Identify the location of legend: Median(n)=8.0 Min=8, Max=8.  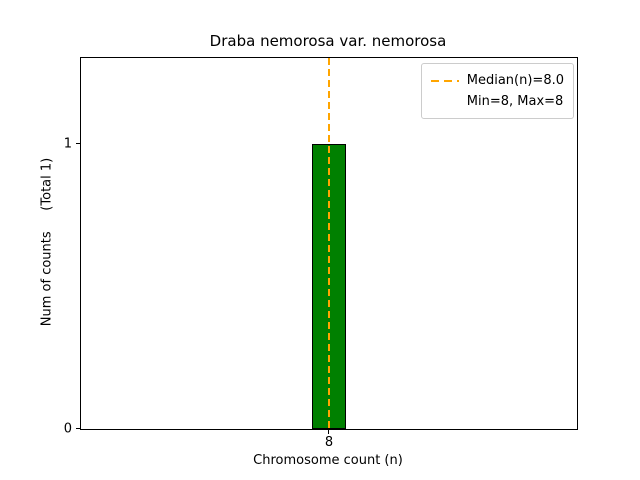
(497, 91).